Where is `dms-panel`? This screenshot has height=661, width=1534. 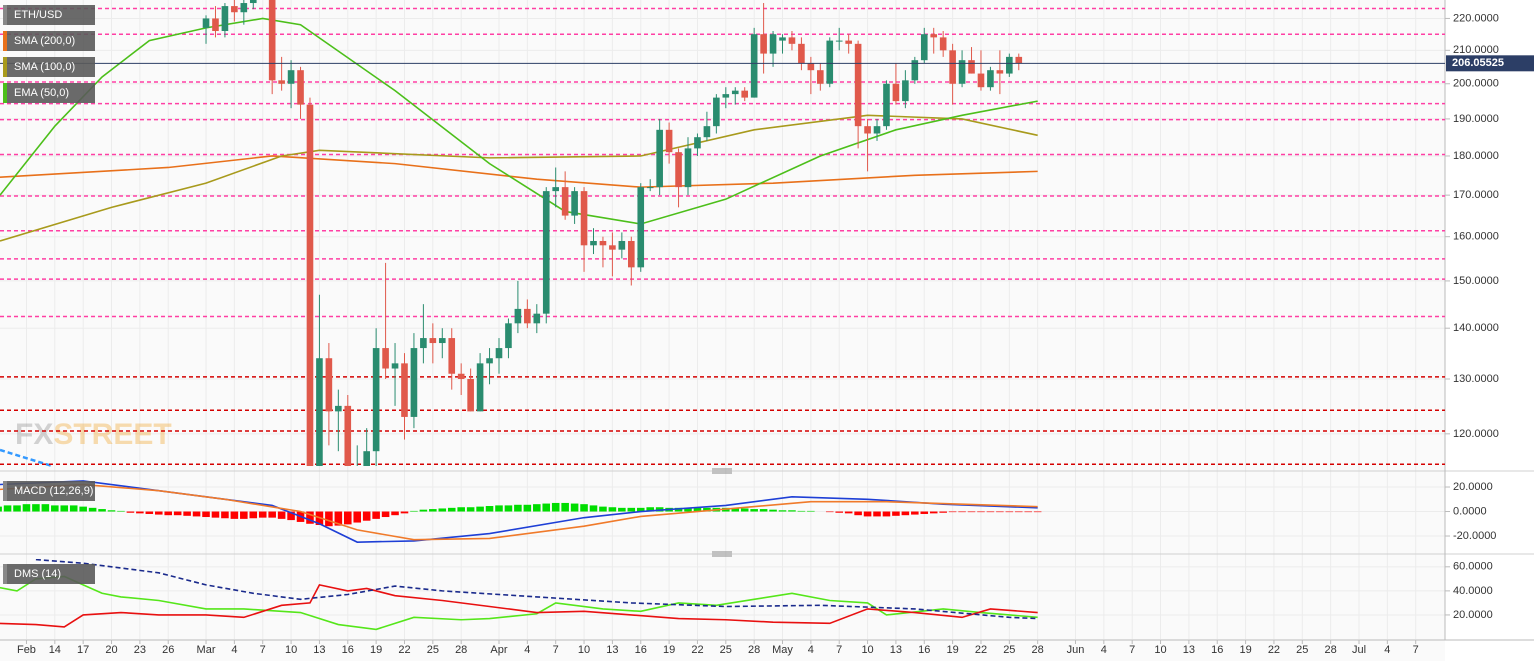 dms-panel is located at coordinates (519, 595).